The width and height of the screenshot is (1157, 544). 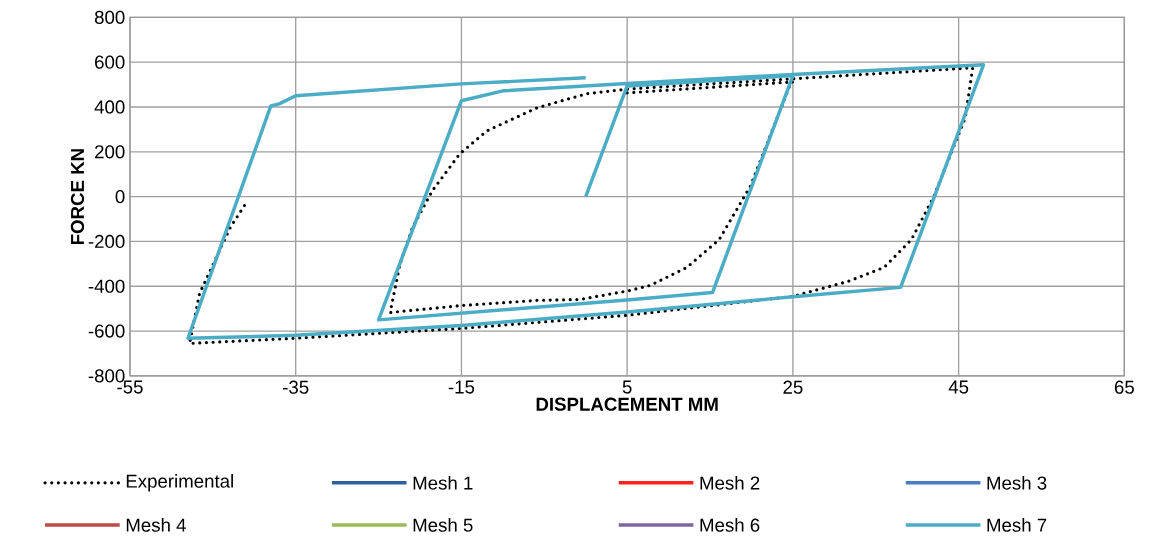 I want to click on legend-label: Mesh 7, so click(x=1017, y=525).